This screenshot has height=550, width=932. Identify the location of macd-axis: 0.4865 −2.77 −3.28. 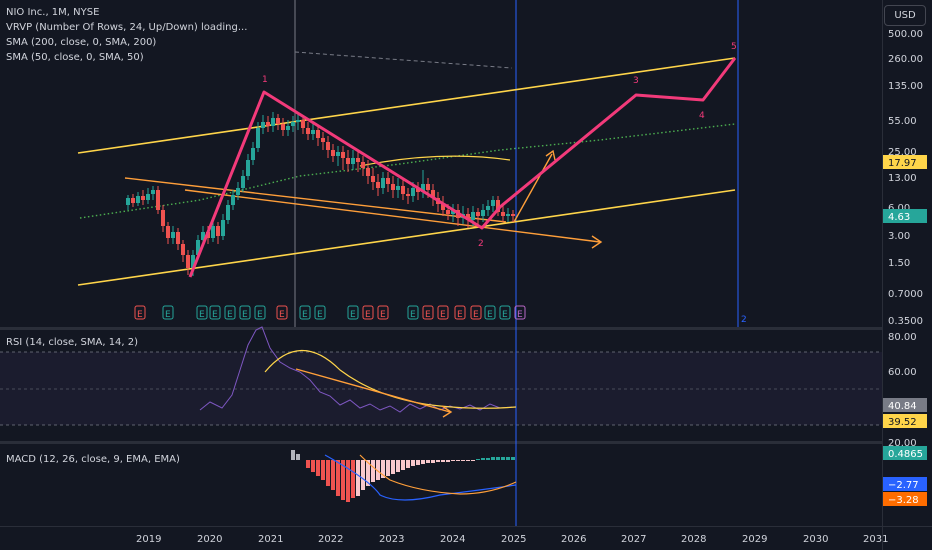
(905, 476).